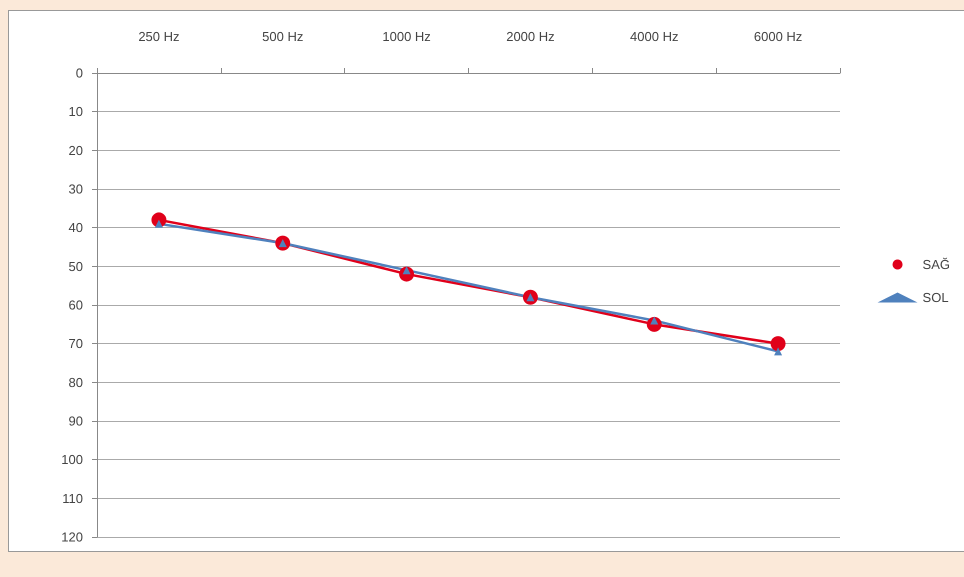  Describe the element at coordinates (75, 266) in the screenshot. I see `y-tick-label: 50` at that location.